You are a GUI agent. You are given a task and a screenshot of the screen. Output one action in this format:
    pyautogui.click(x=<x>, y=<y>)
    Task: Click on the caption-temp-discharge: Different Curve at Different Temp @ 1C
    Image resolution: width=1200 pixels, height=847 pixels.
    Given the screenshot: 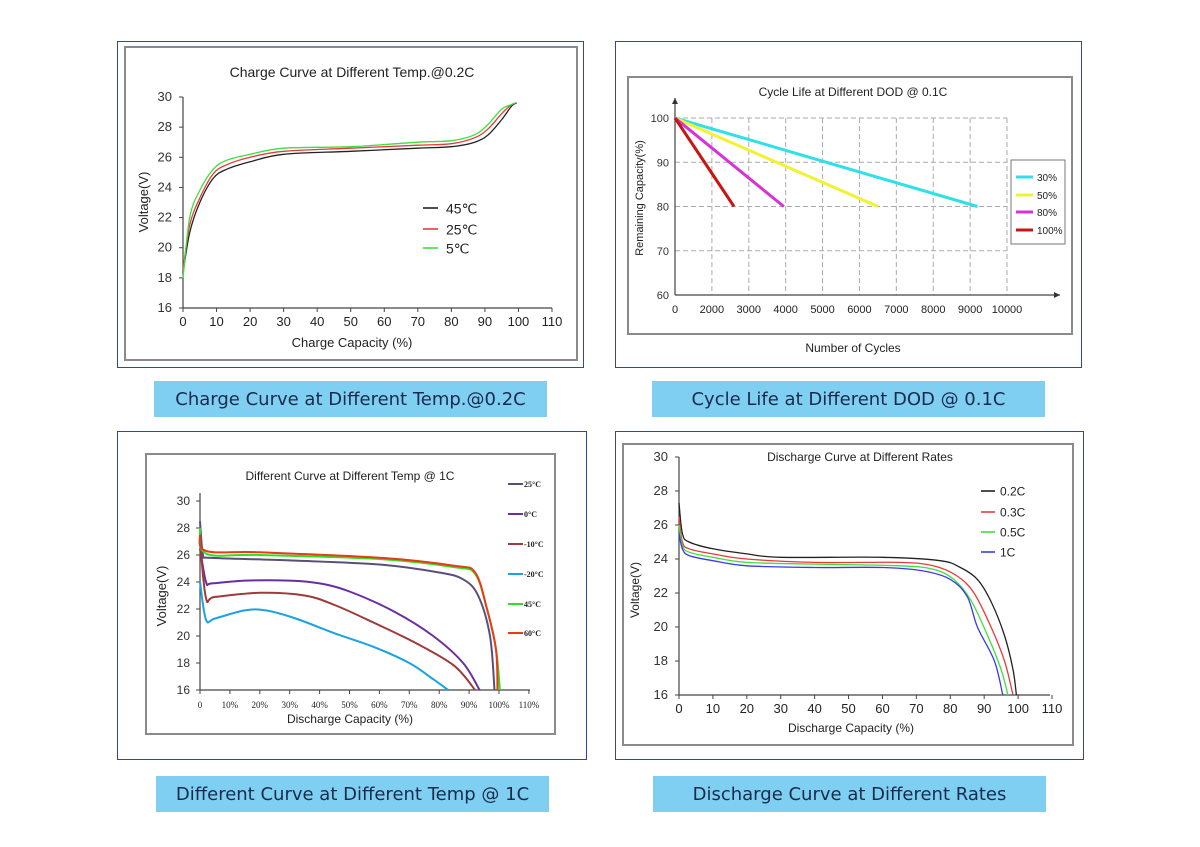 What is the action you would take?
    pyautogui.click(x=352, y=794)
    